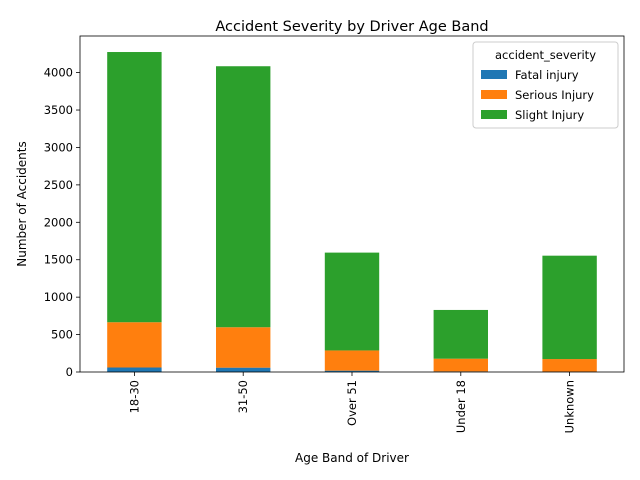 This screenshot has height=480, width=640. I want to click on legend-title: accident_severity, so click(545, 55).